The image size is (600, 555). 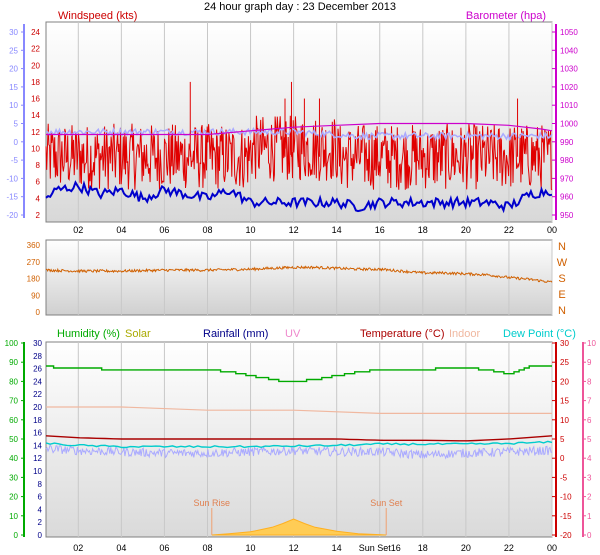 What do you see at coordinates (16, 124) in the screenshot?
I see `outer-tick-label: 5` at bounding box center [16, 124].